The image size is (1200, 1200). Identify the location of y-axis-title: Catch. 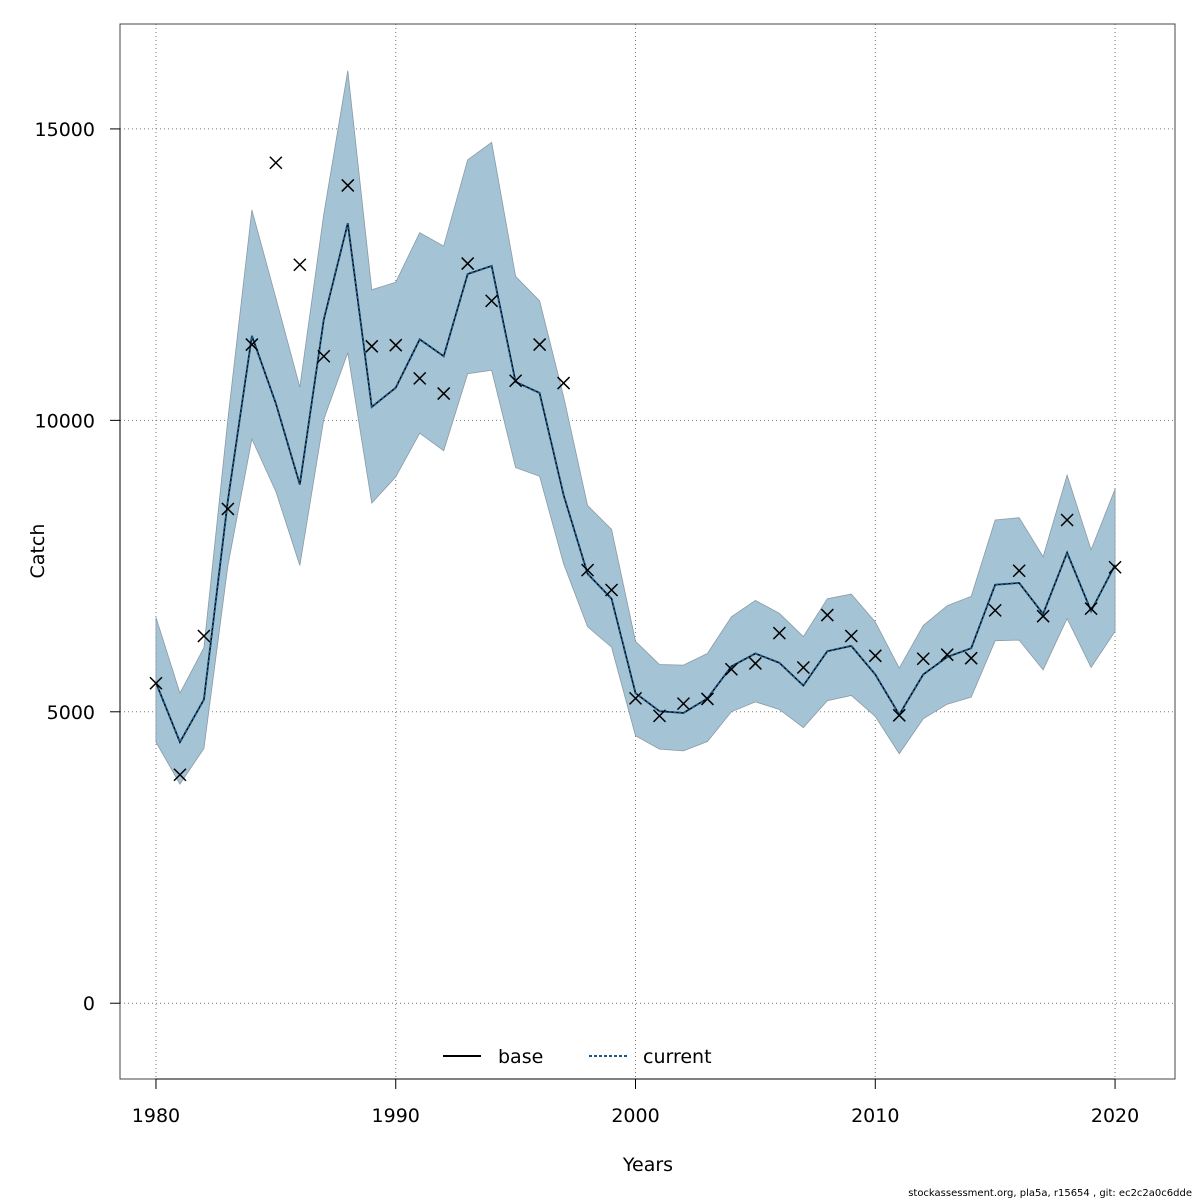
(38, 551).